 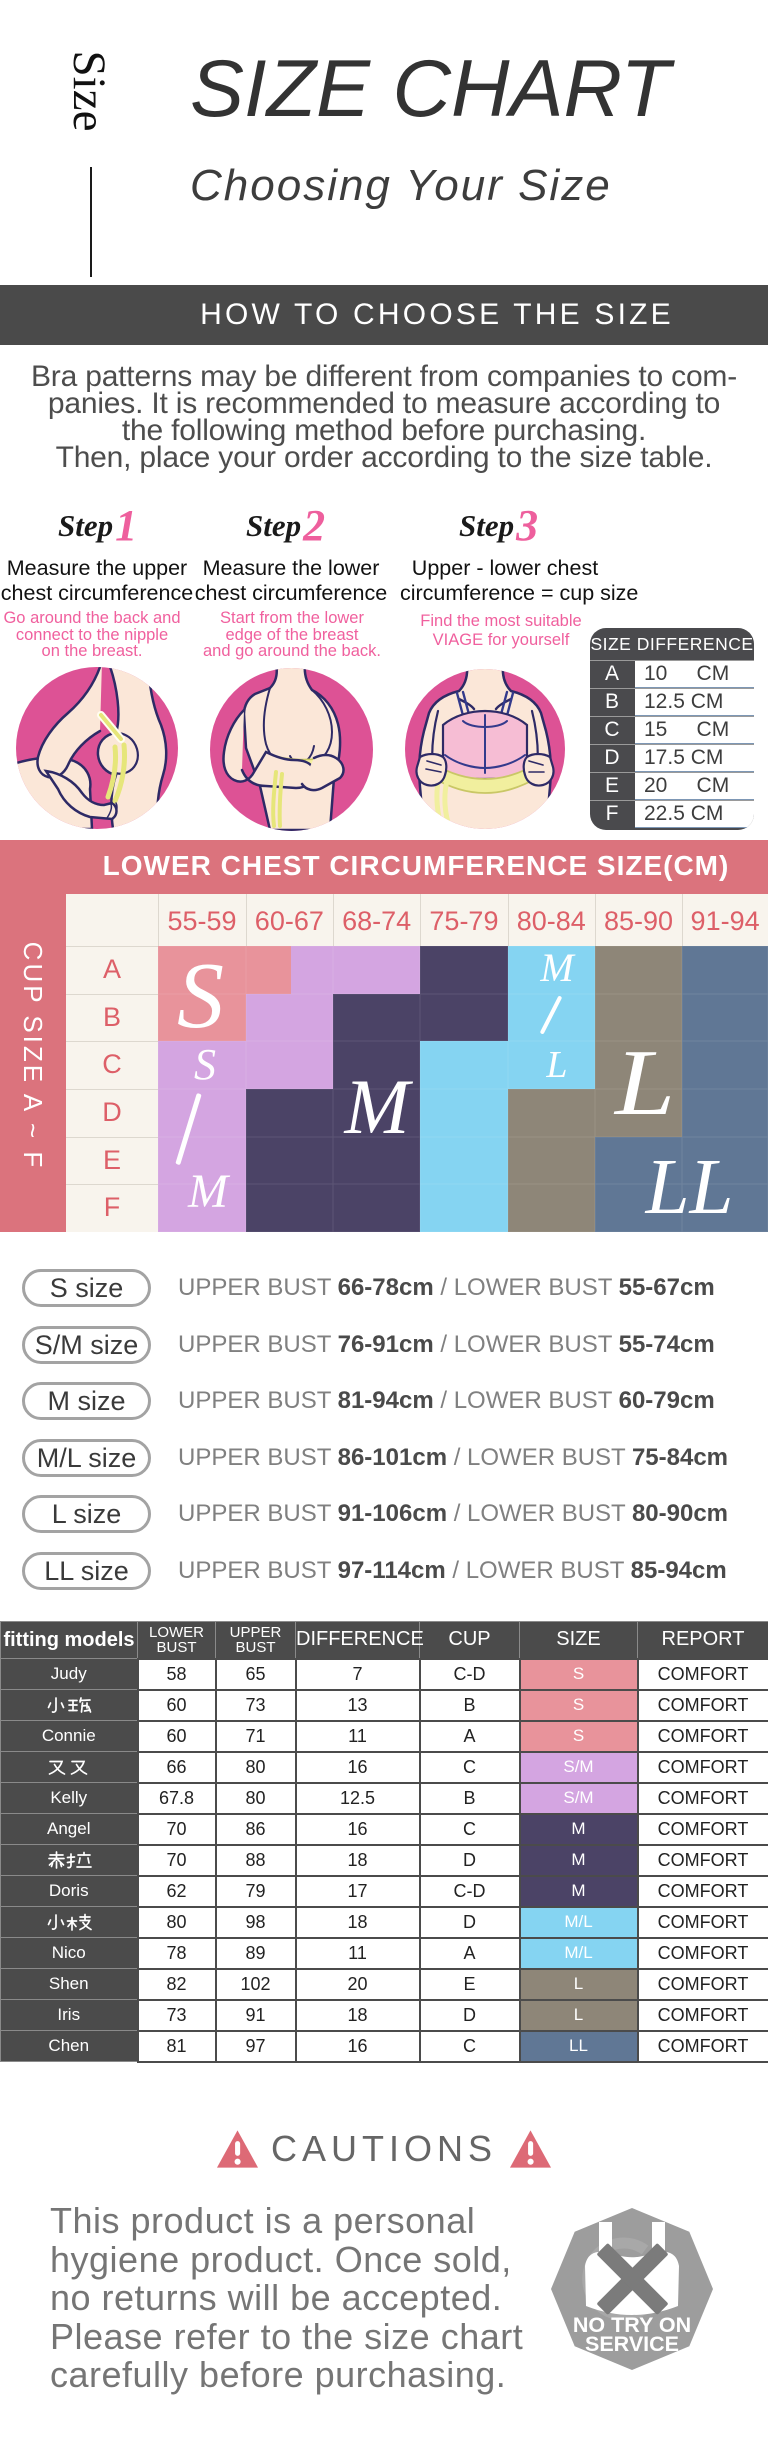 I want to click on svg-text: SERVICE, so click(x=632, y=2344).